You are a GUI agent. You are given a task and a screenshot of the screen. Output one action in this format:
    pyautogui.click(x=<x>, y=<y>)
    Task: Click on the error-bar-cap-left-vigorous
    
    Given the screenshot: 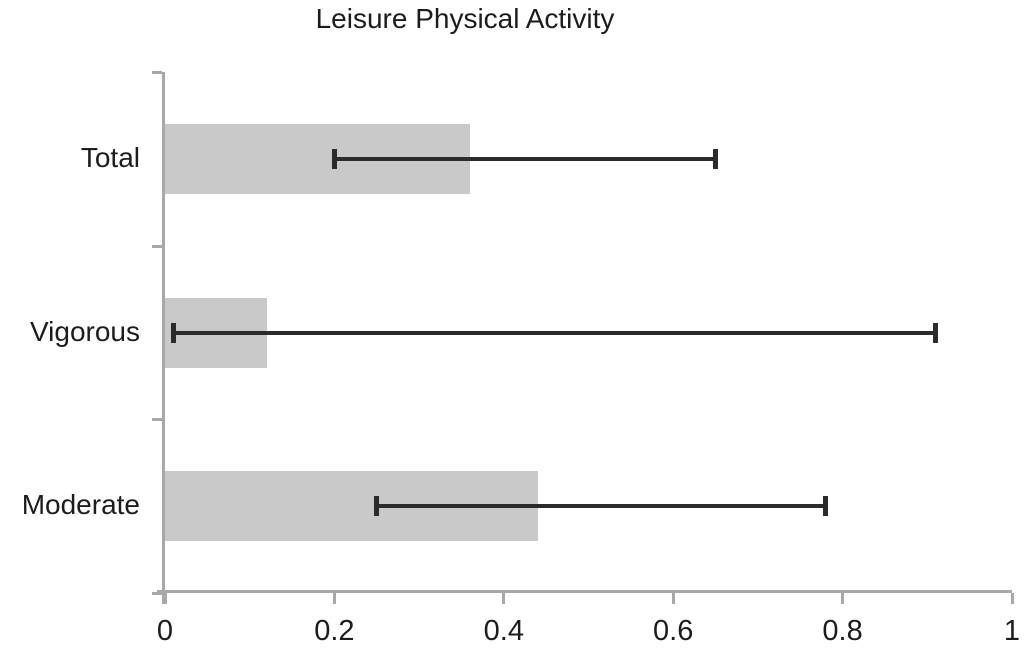 What is the action you would take?
    pyautogui.click(x=173, y=332)
    